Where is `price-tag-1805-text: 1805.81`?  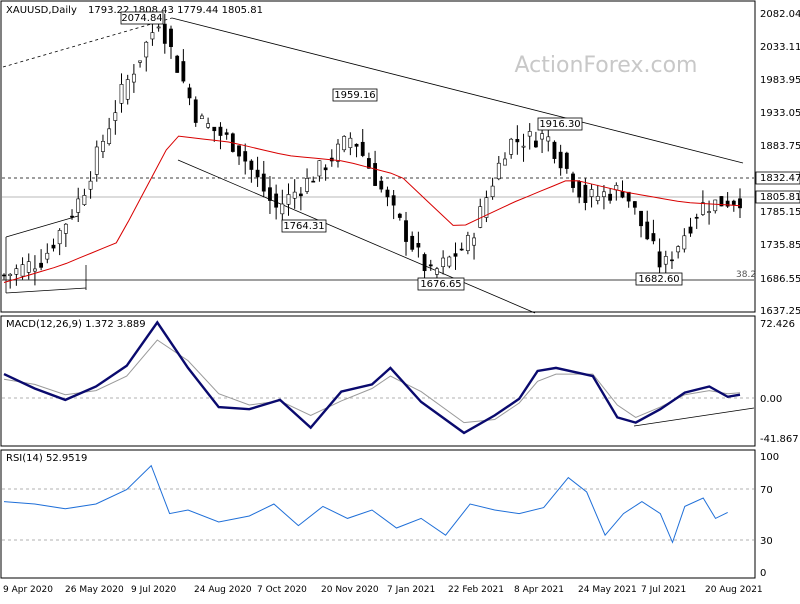 price-tag-1805-text: 1805.81 is located at coordinates (780, 197).